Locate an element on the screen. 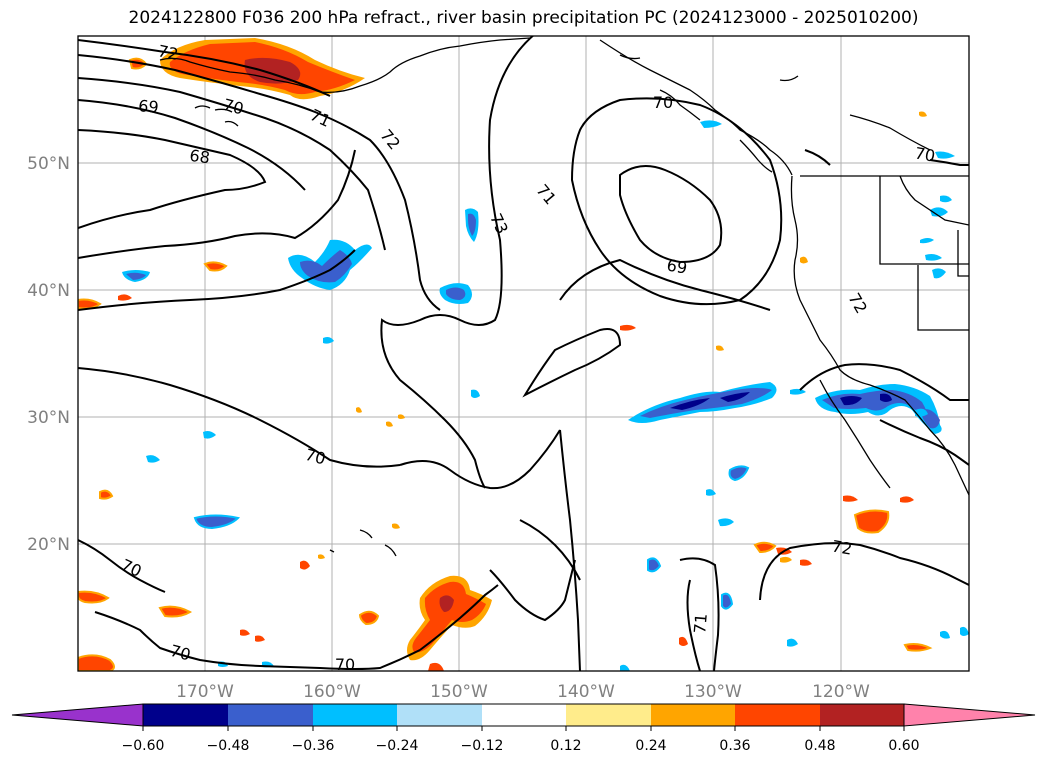 The image size is (1047, 765). lat-label-20n: 20°N is located at coordinates (48, 545).